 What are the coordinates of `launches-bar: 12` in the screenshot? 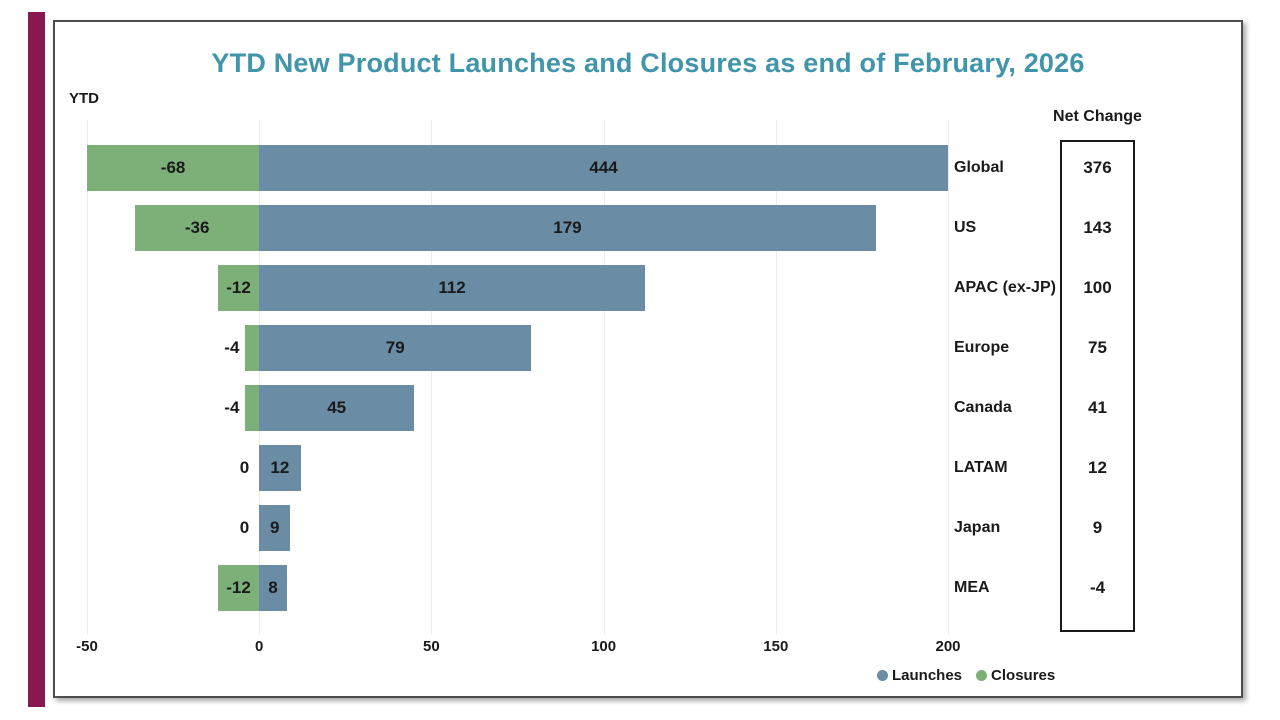 It's located at (280, 468).